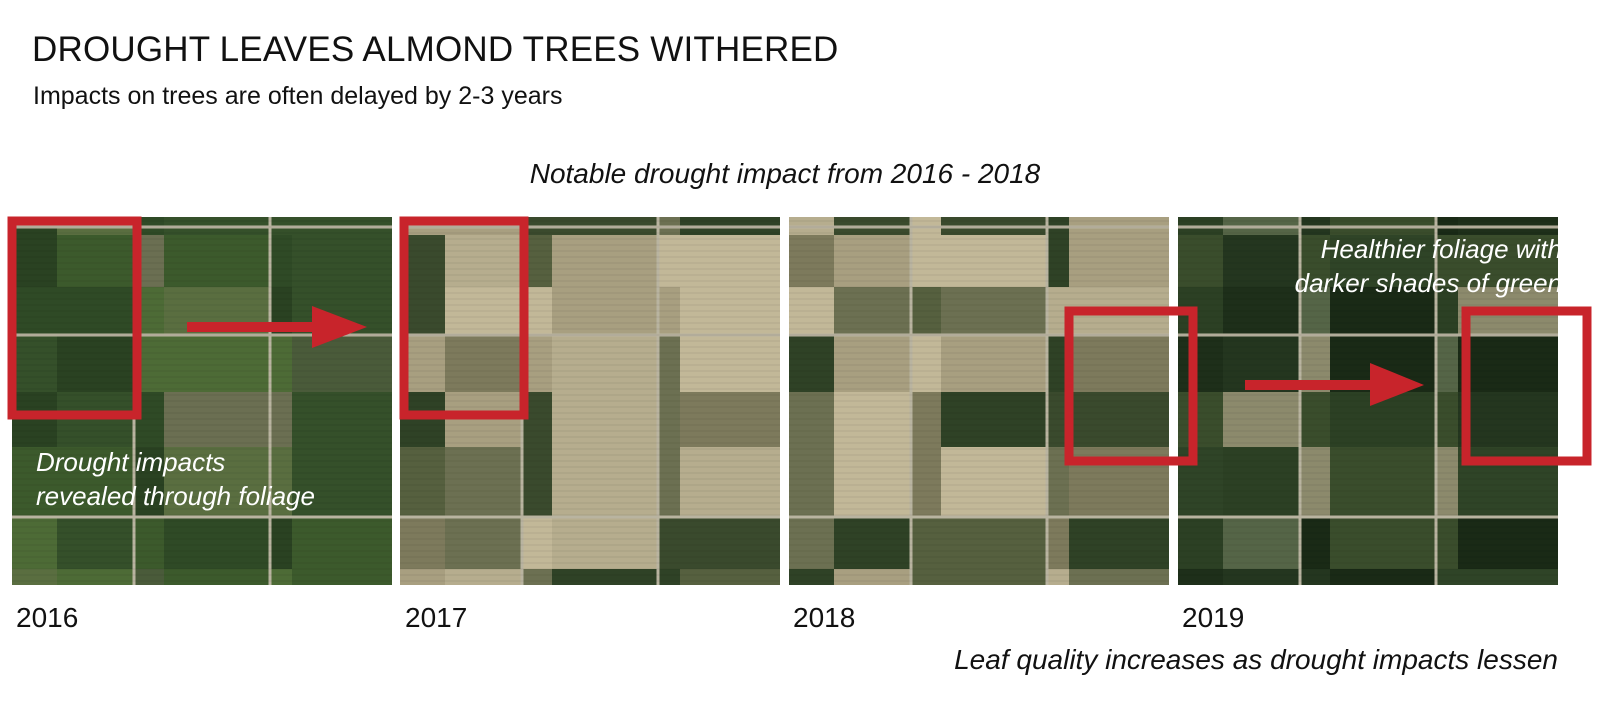  What do you see at coordinates (436, 617) in the screenshot?
I see `year-label-2017: 2017` at bounding box center [436, 617].